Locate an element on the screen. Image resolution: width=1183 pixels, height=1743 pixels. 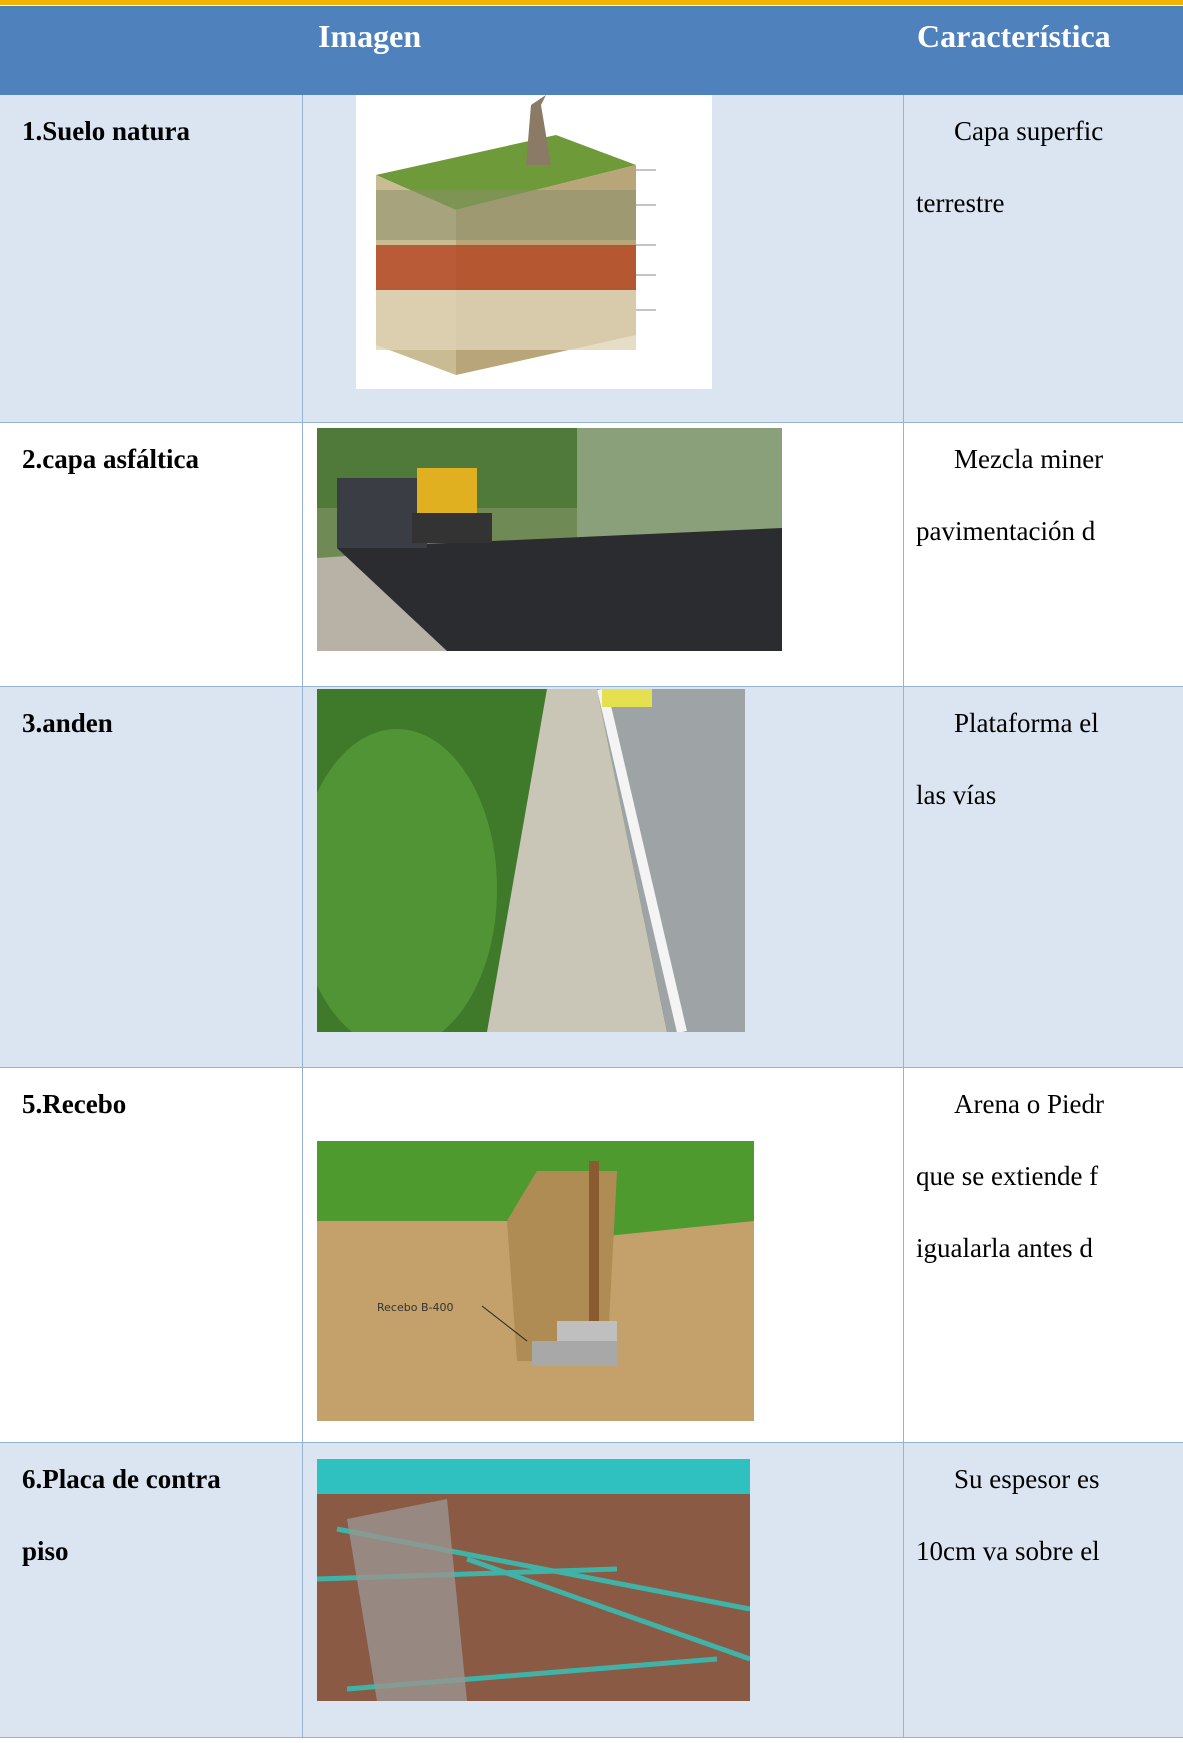
row-description: Su espesor es 10cm va sobre el is located at coordinates (1008, 1515).